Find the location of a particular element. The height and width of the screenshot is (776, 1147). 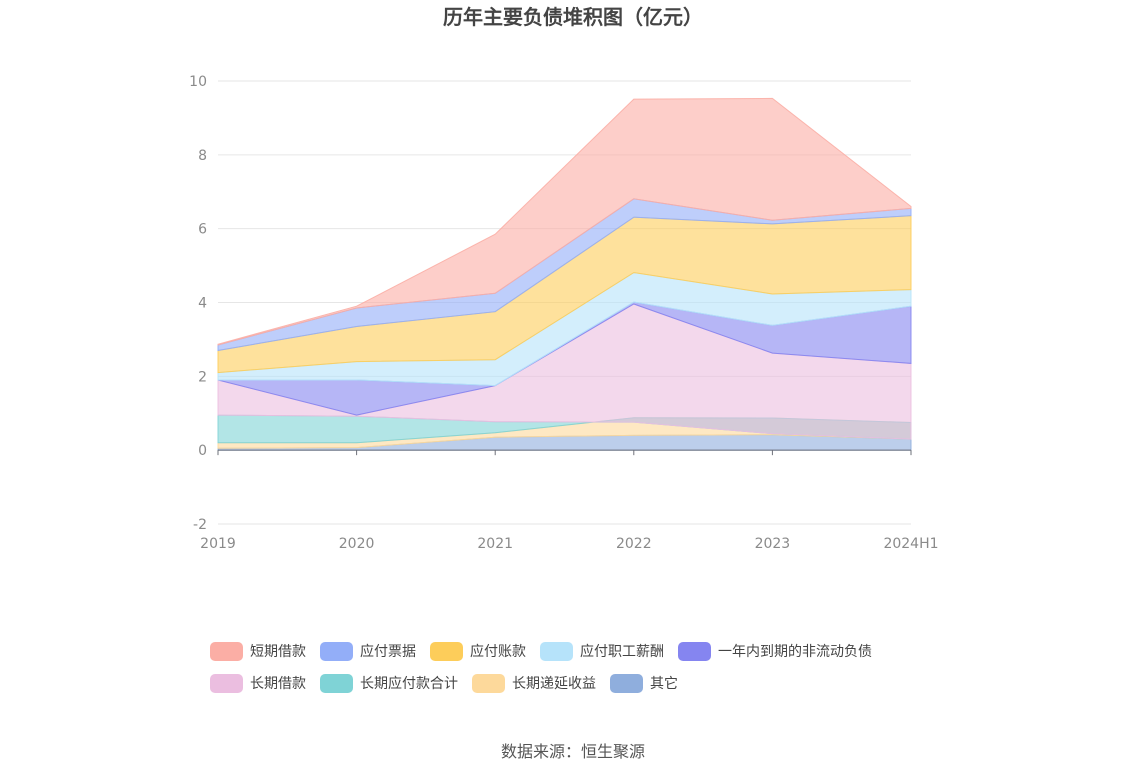

legend-label: 应付职工薪酬 is located at coordinates (622, 651).